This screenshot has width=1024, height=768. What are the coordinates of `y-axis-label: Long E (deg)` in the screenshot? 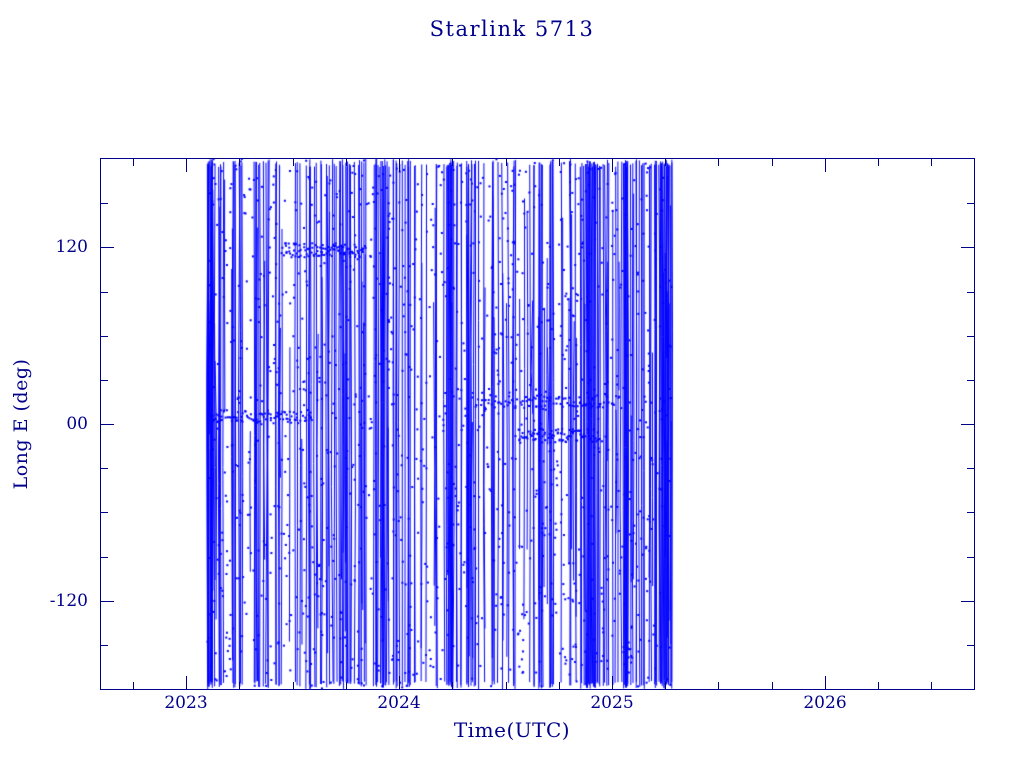 It's located at (21, 424).